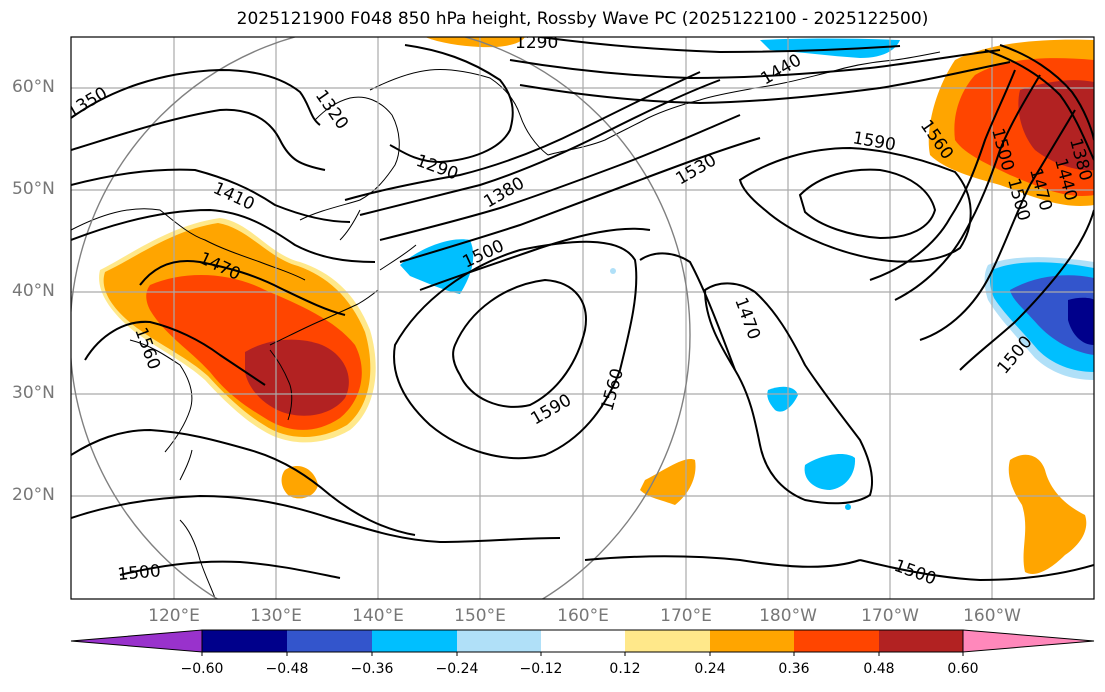  I want to click on colorbar-tick-label: 0.24, so click(710, 669).